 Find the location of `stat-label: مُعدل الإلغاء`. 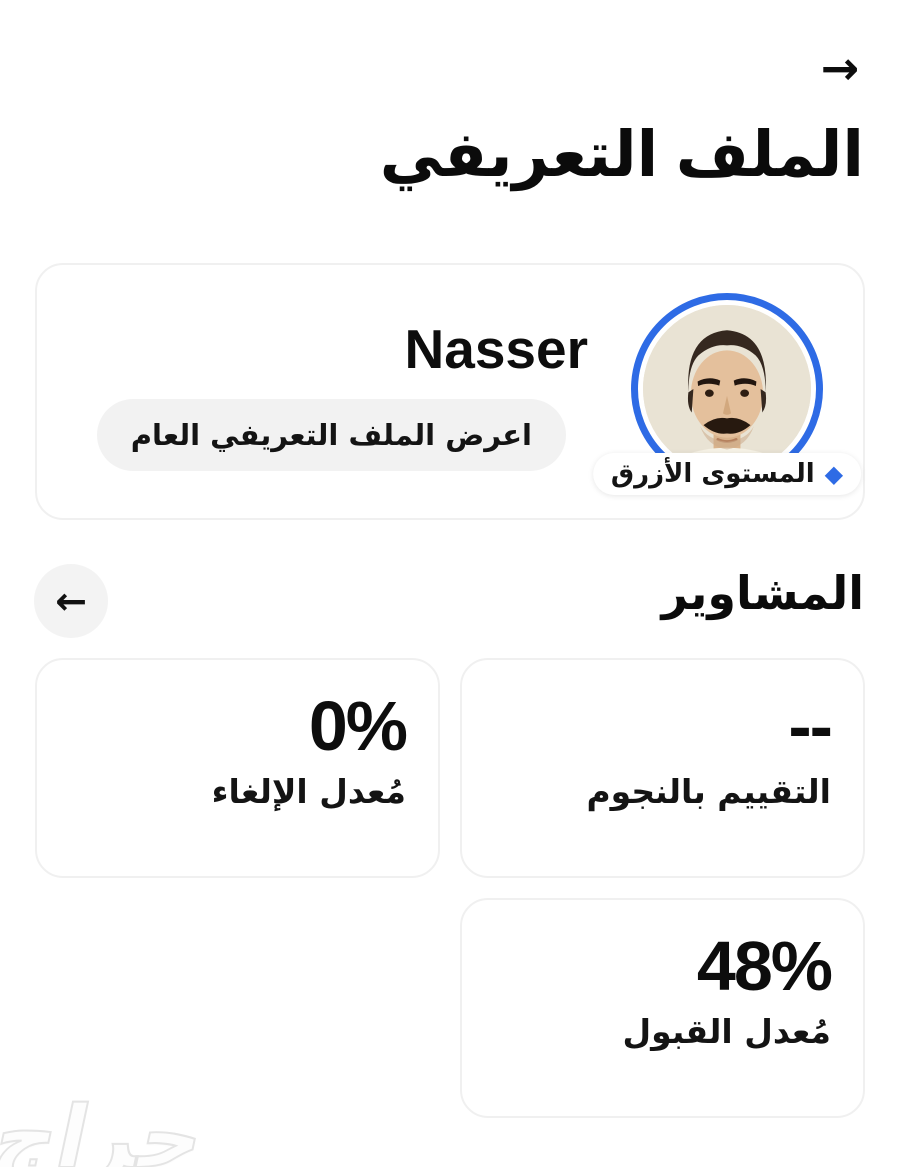

stat-label: مُعدل الإلغاء is located at coordinates (308, 791).